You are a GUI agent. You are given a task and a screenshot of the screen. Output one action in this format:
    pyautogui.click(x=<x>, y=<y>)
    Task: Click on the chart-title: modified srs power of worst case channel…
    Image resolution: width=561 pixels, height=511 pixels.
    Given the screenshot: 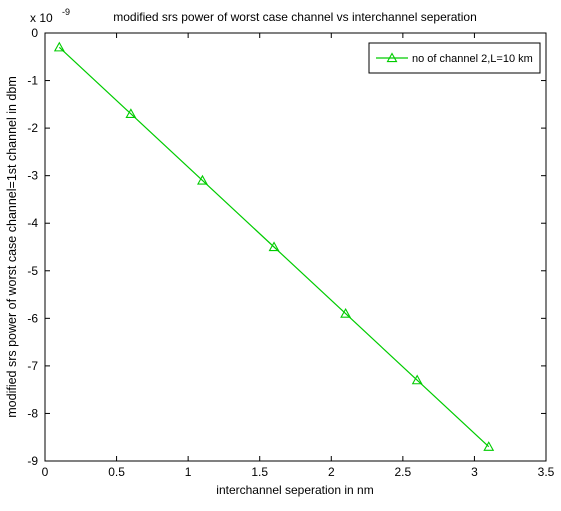 What is the action you would take?
    pyautogui.click(x=295, y=17)
    